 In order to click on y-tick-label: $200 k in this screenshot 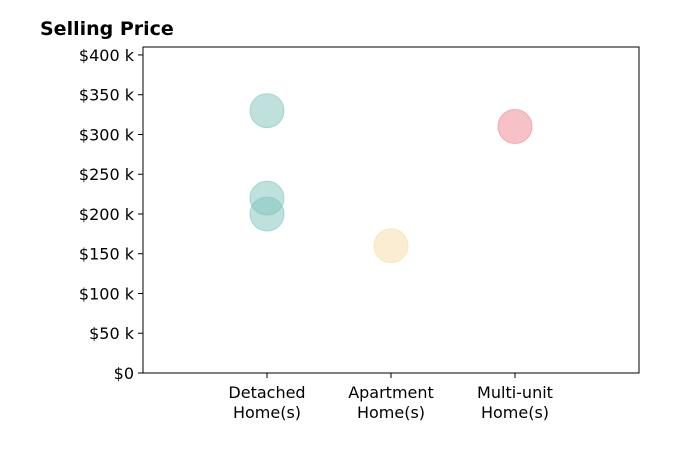, I will do `click(107, 214)`.